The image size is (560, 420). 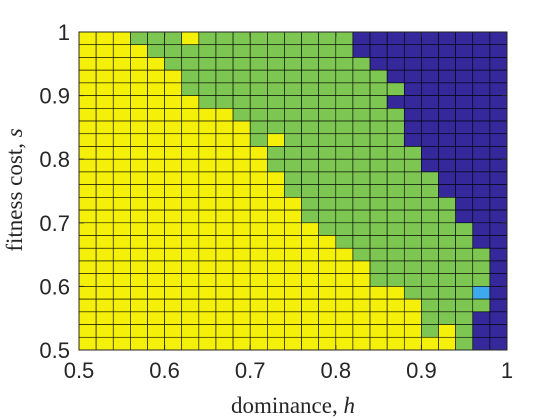 What do you see at coordinates (54, 191) in the screenshot?
I see `y-tick-labels: 0.5 0.6 0.7 0.8 0.9 1` at bounding box center [54, 191].